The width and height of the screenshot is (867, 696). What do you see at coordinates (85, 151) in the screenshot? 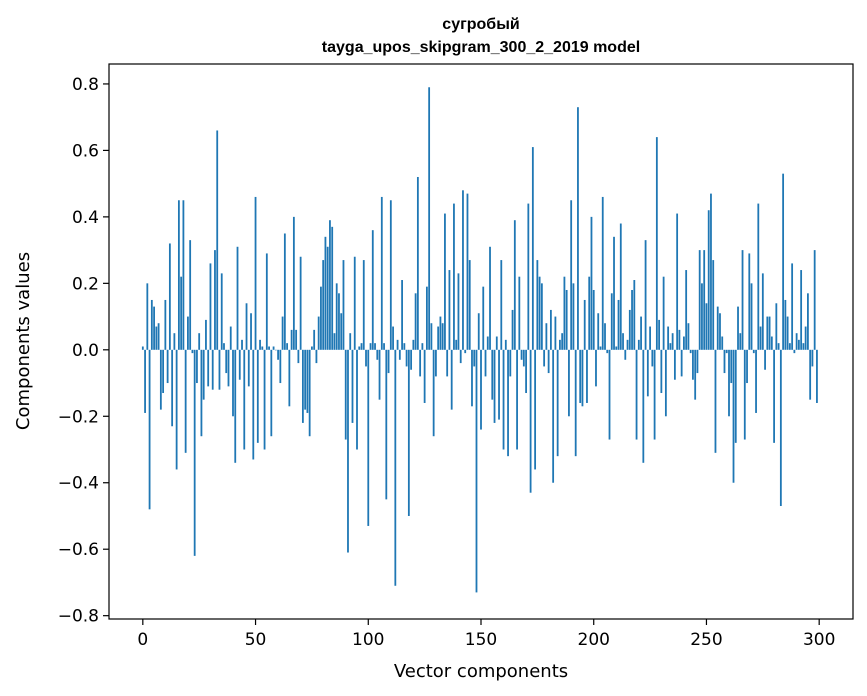
I see `y-tick-label: 0.6` at bounding box center [85, 151].